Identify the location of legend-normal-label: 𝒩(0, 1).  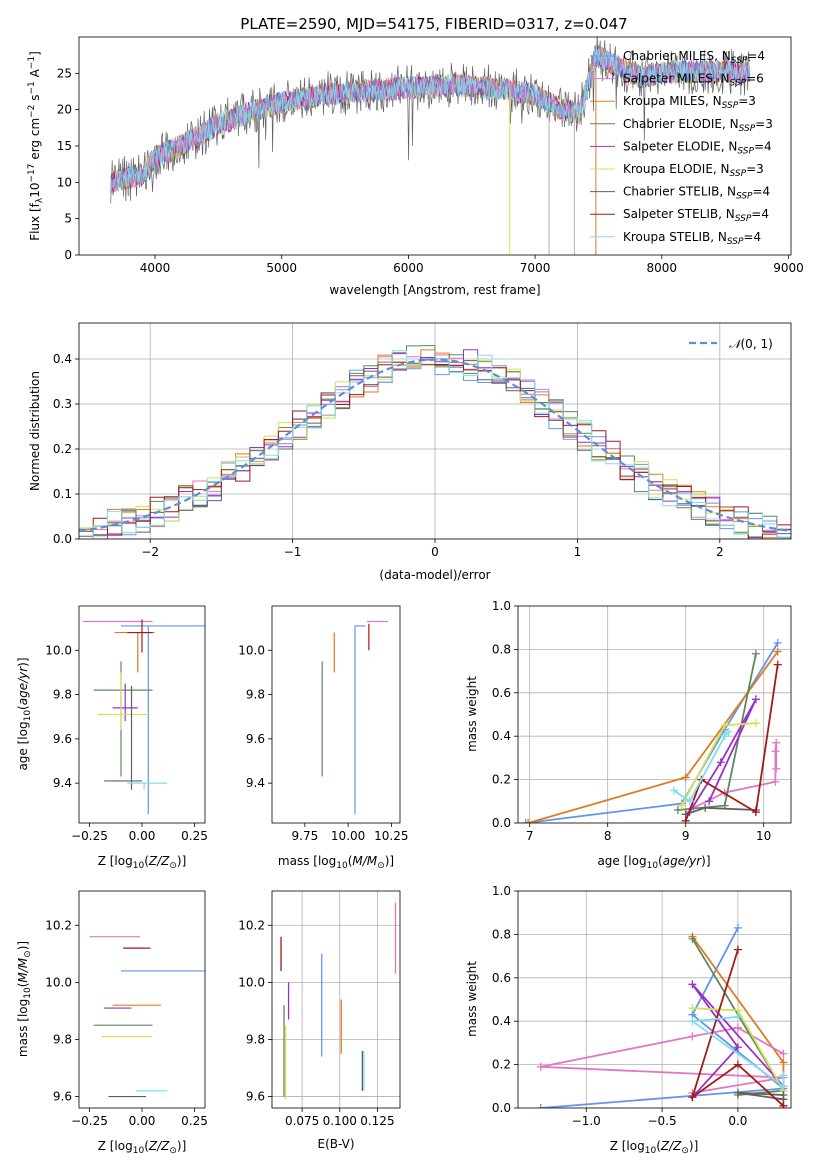
(751, 344).